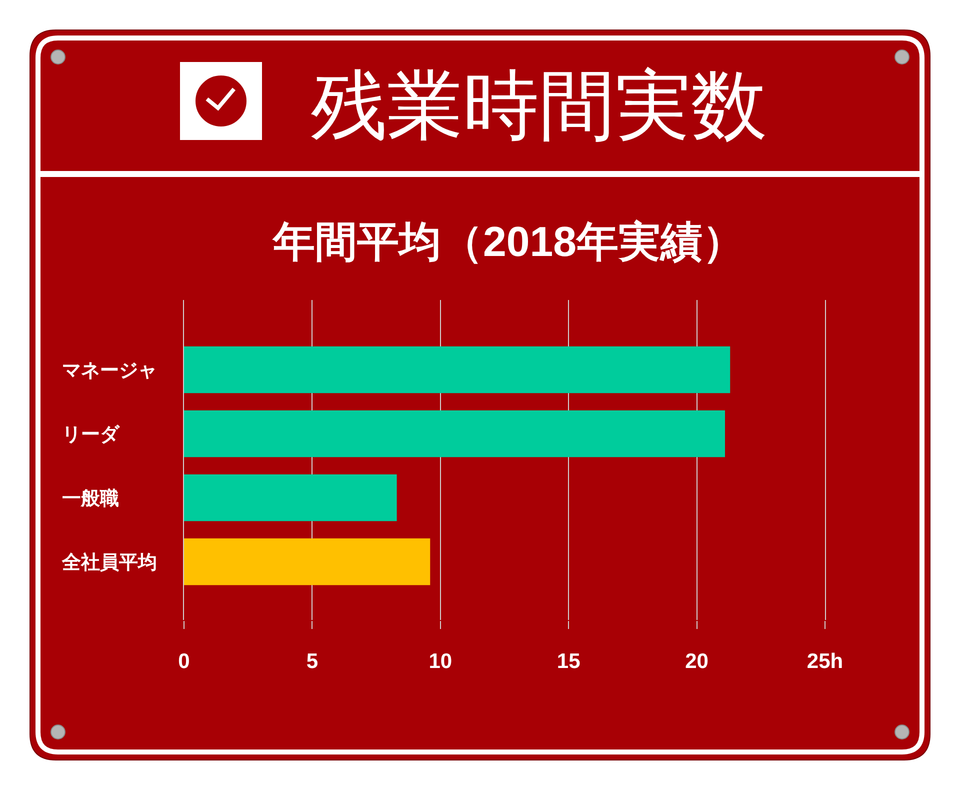 The width and height of the screenshot is (960, 790). I want to click on y-tick-label: 全社員平均, so click(109, 562).